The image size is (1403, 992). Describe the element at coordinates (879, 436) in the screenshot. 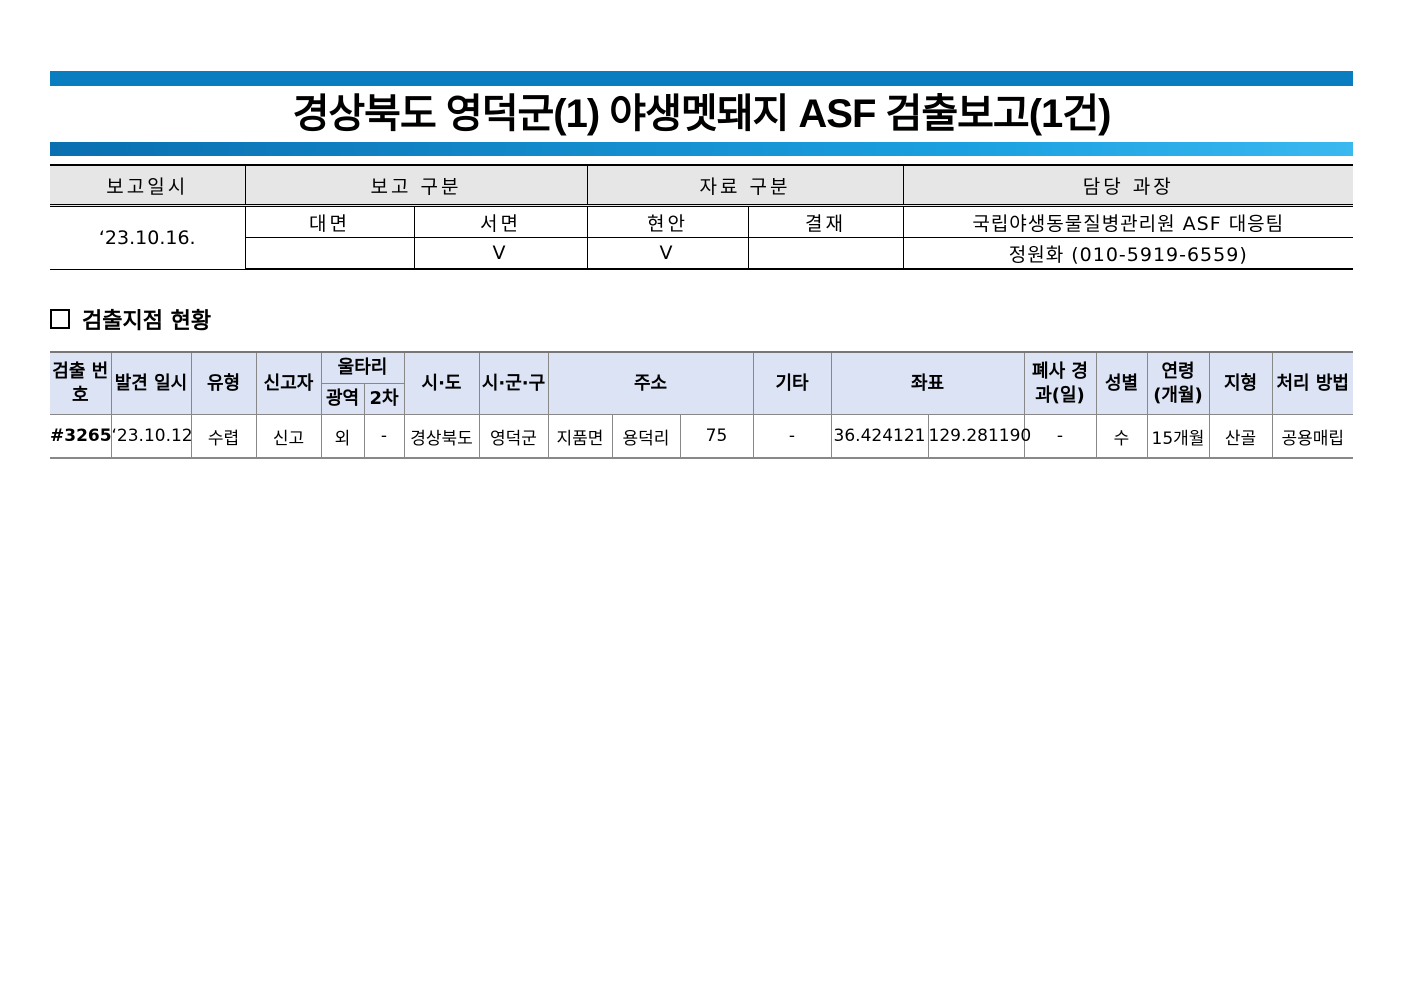

I see `cell-lat: 36.424121` at that location.